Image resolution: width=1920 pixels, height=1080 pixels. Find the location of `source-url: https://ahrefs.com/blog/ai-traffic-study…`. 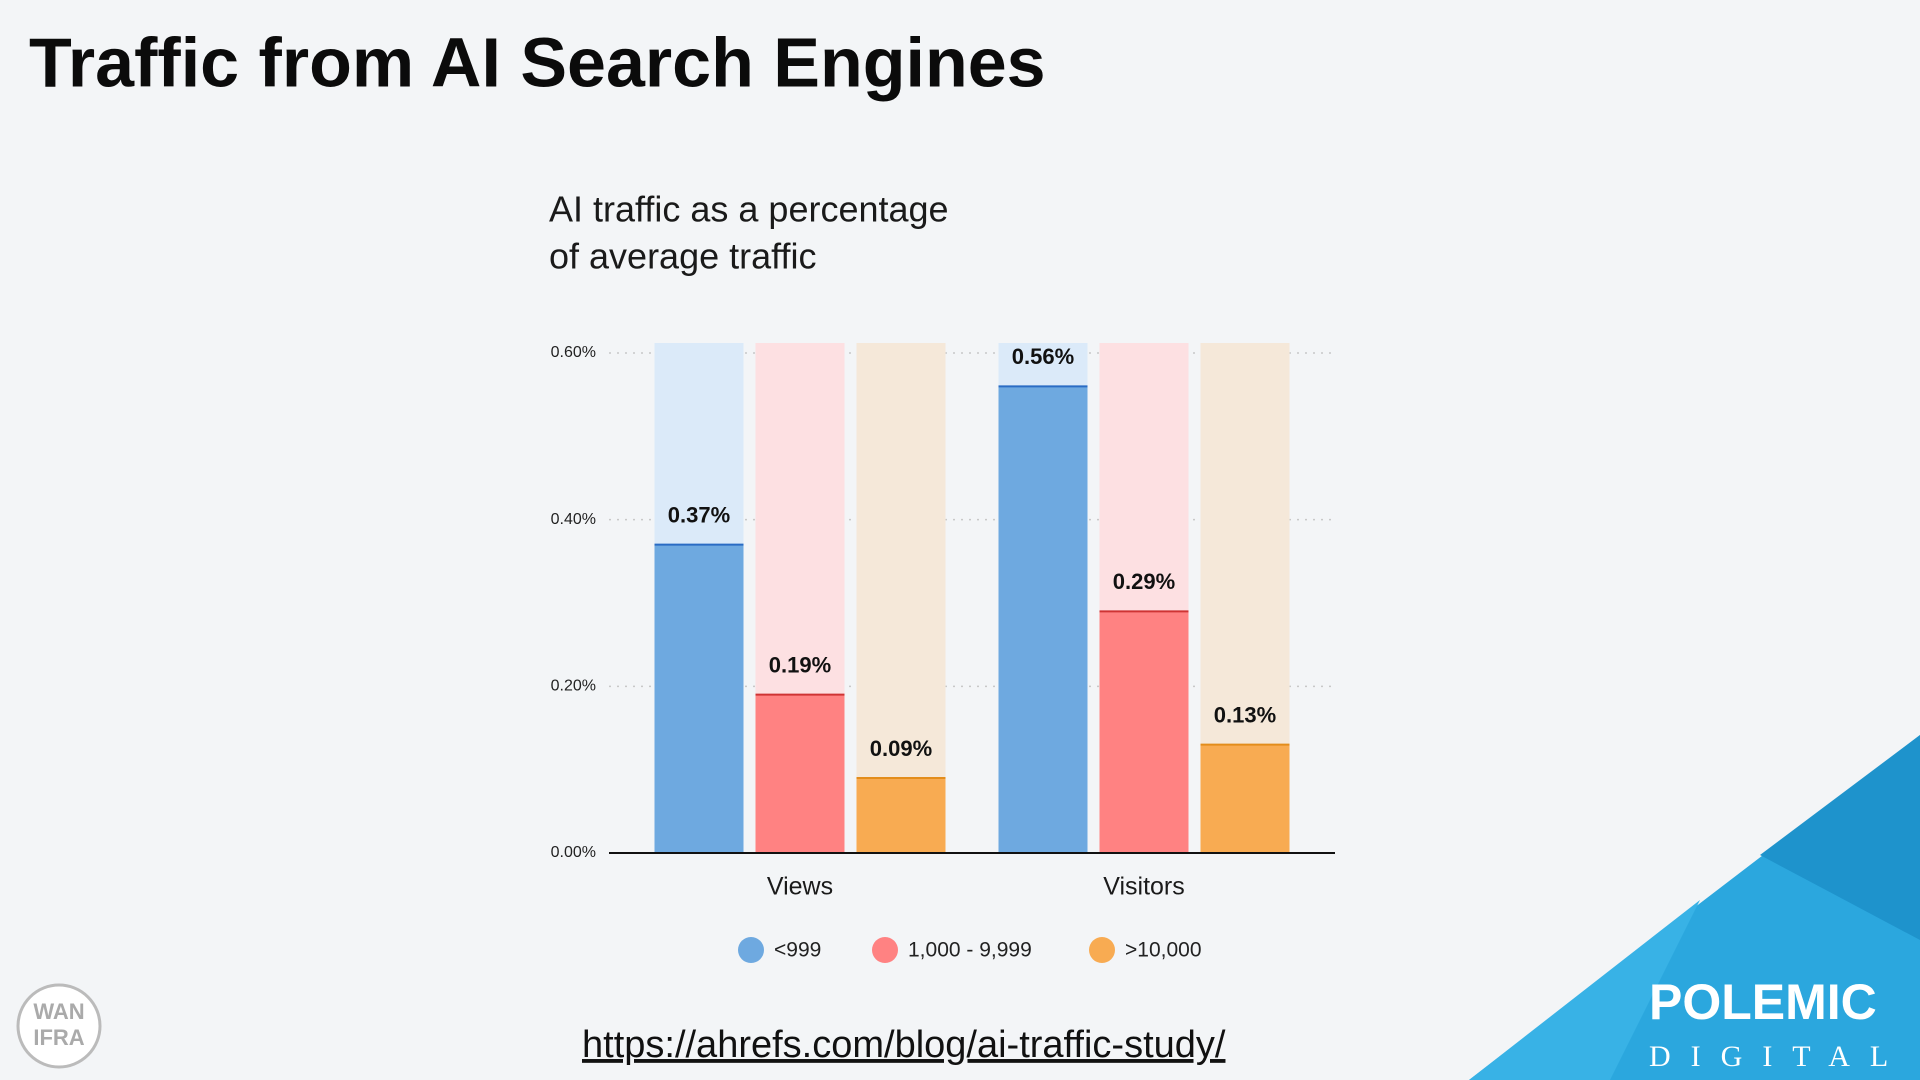

source-url: https://ahrefs.com/blog/ai-traffic-study… is located at coordinates (904, 1045).